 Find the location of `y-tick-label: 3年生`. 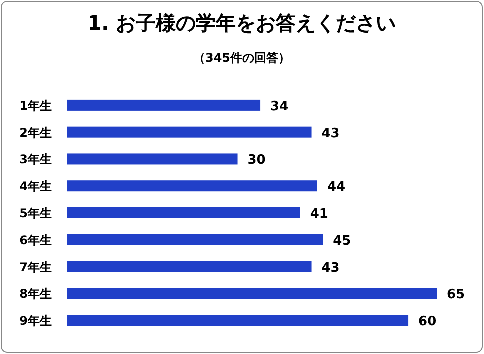

y-tick-label: 3年生 is located at coordinates (36, 159).